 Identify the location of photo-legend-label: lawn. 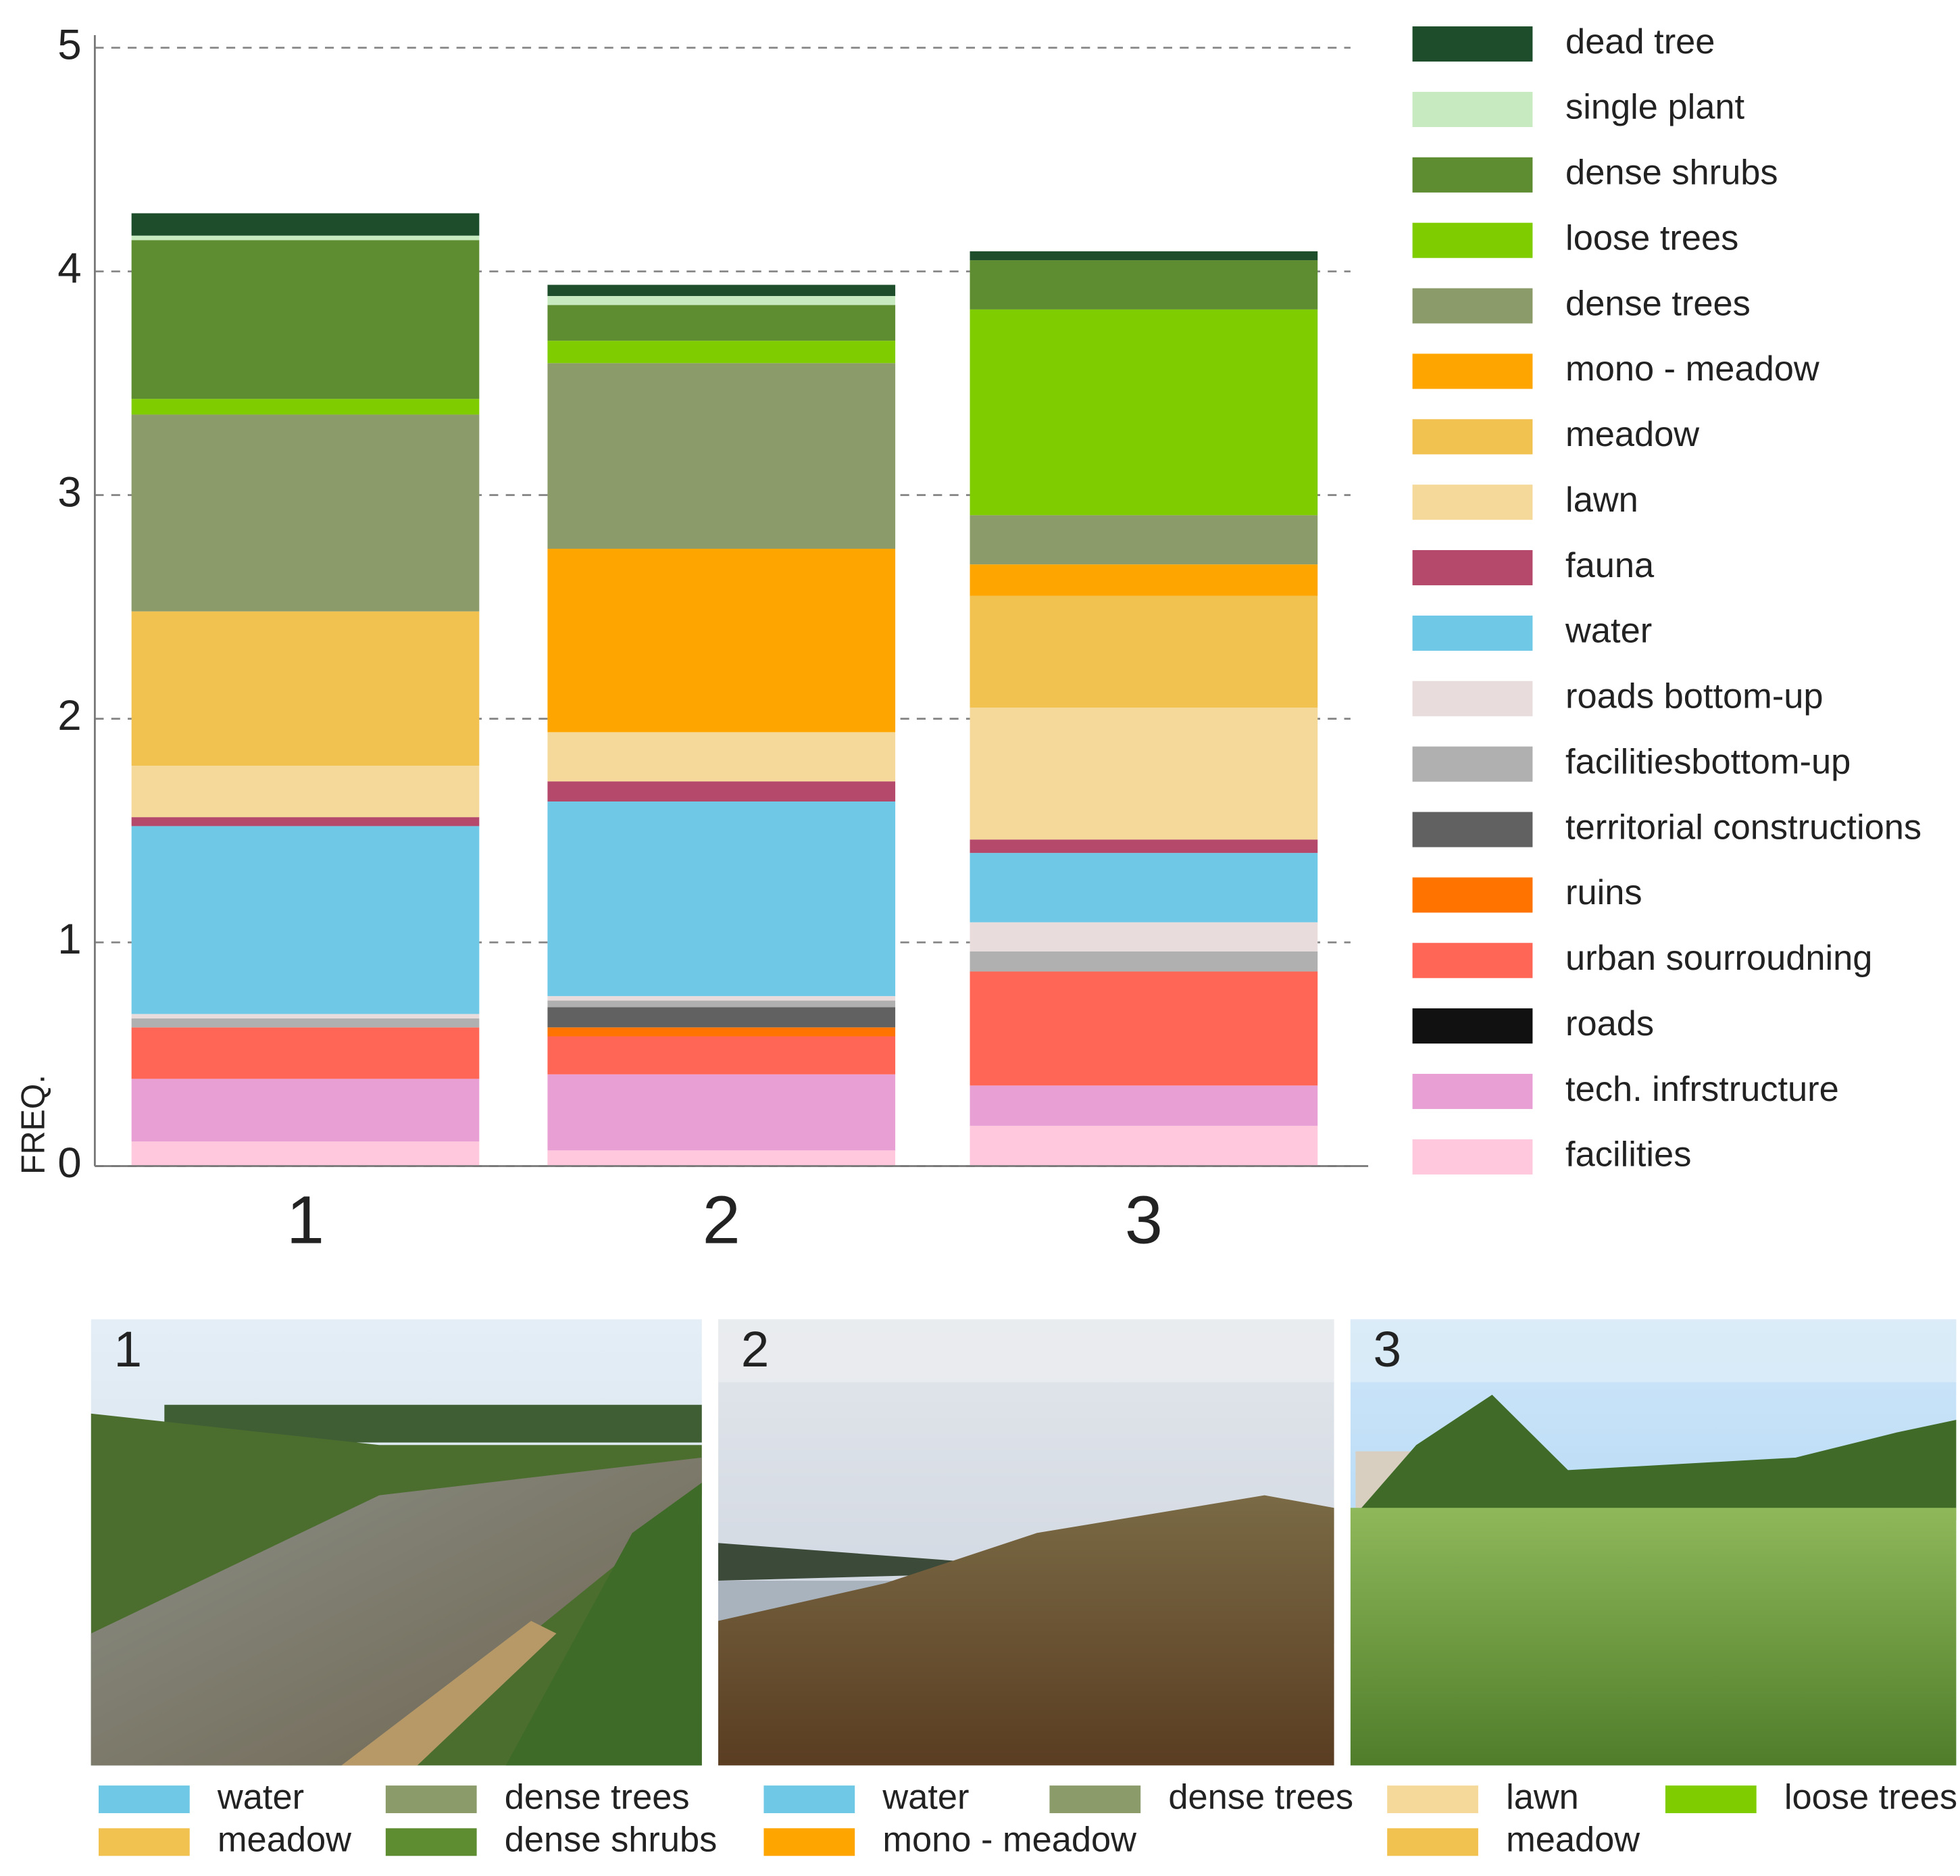
(1542, 1797).